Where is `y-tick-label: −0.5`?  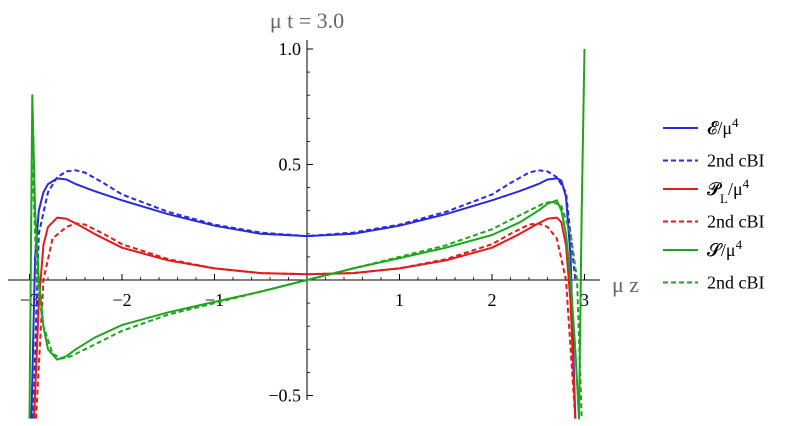
y-tick-label: −0.5 is located at coordinates (284, 396).